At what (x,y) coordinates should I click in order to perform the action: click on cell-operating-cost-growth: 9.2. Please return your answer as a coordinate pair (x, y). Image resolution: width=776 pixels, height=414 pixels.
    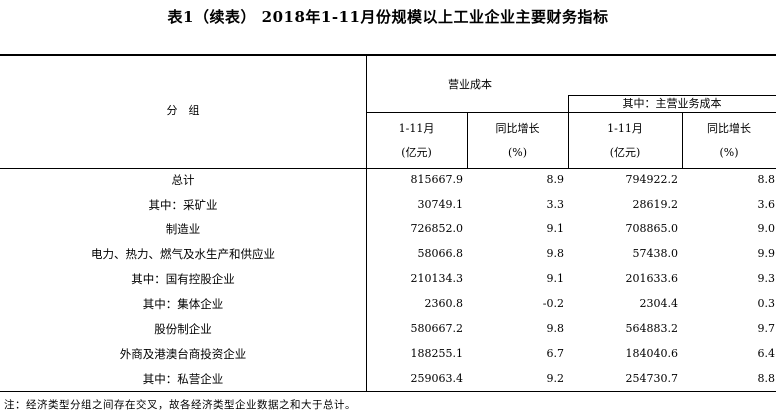
    Looking at the image, I should click on (555, 378).